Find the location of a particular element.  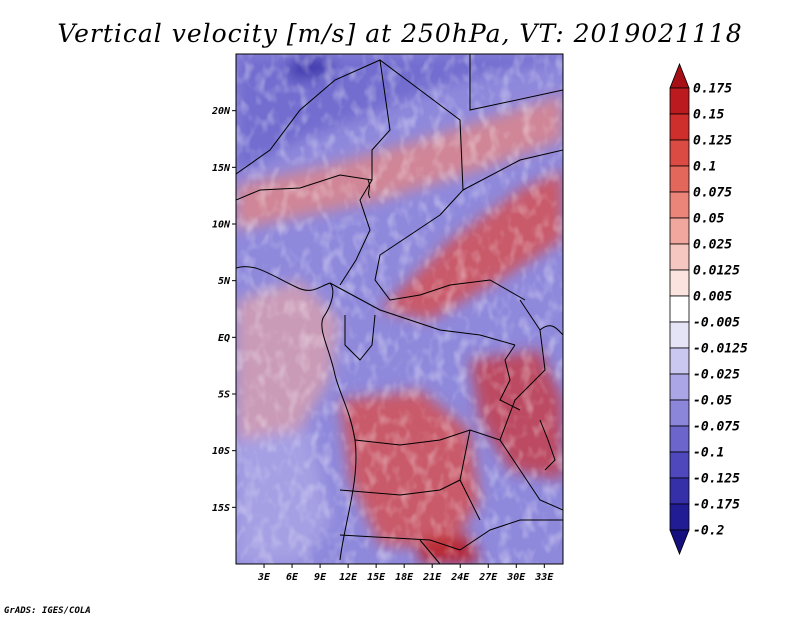

grads-credit: GrADS: IGES/COLA is located at coordinates (47, 611).